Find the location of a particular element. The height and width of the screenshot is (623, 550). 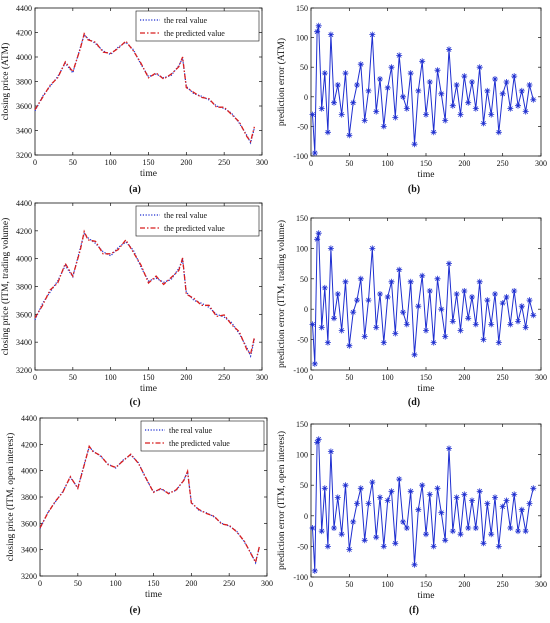

y-tick-label: 4200 is located at coordinates (24, 33).